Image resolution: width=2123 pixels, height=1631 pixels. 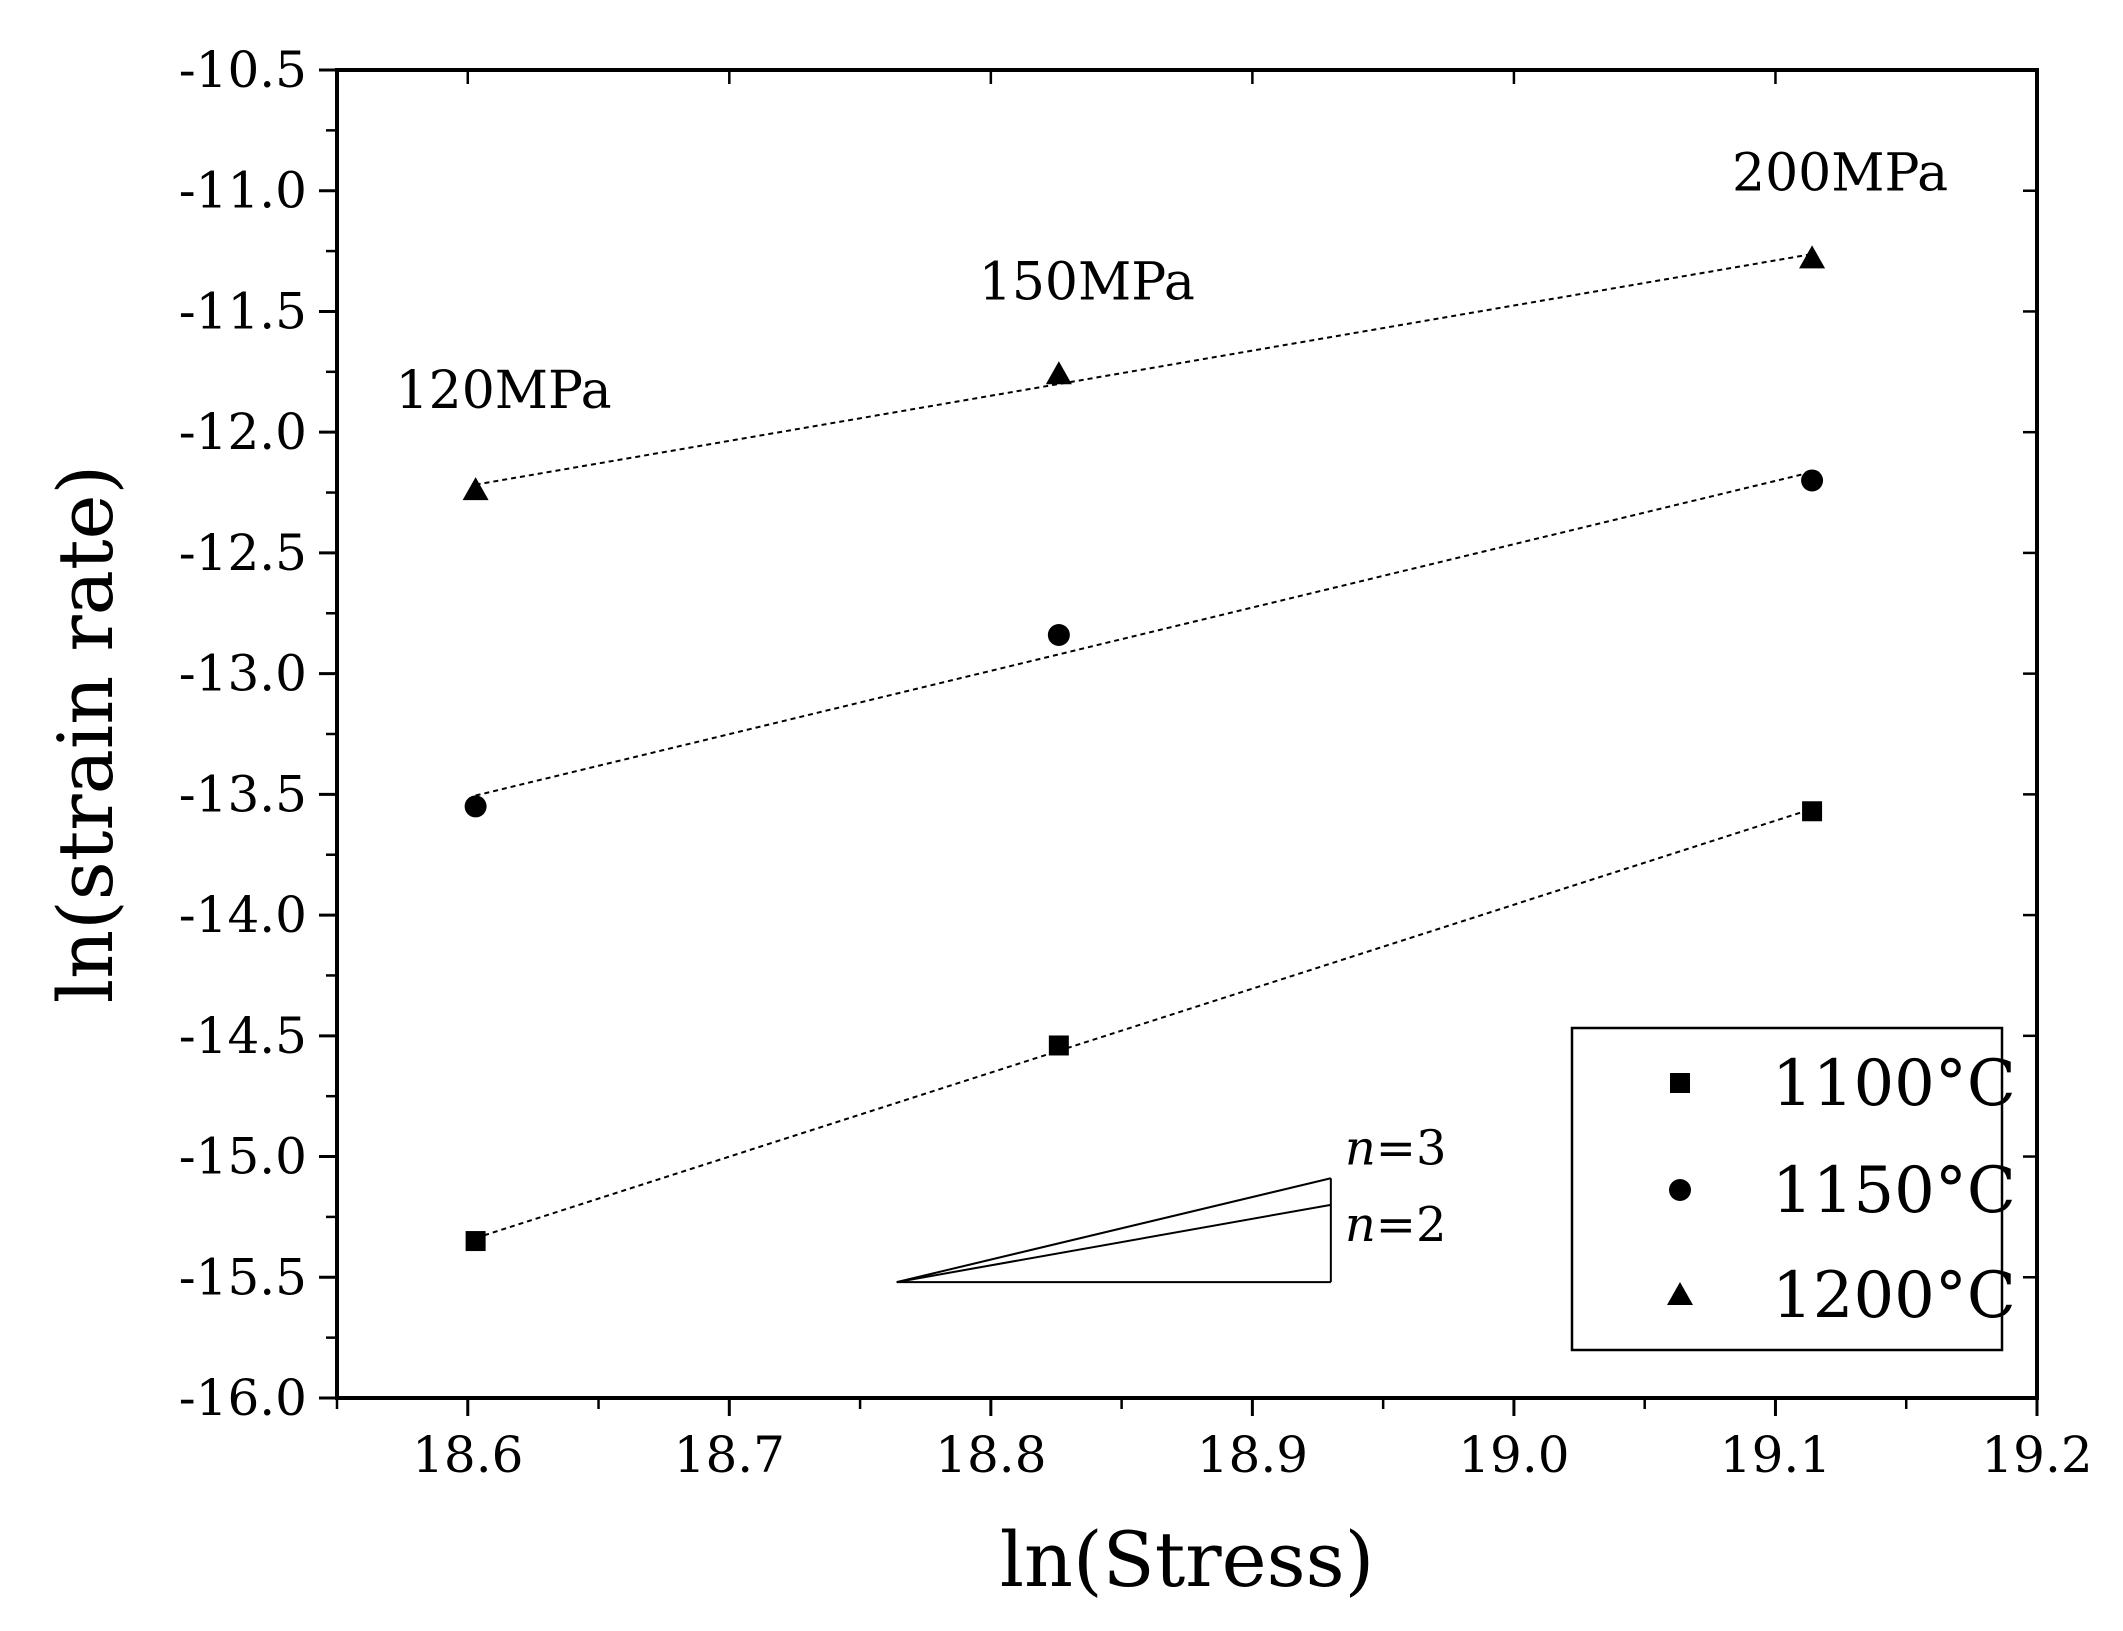 What do you see at coordinates (467, 1455) in the screenshot?
I see `x-tick-label: 18.6` at bounding box center [467, 1455].